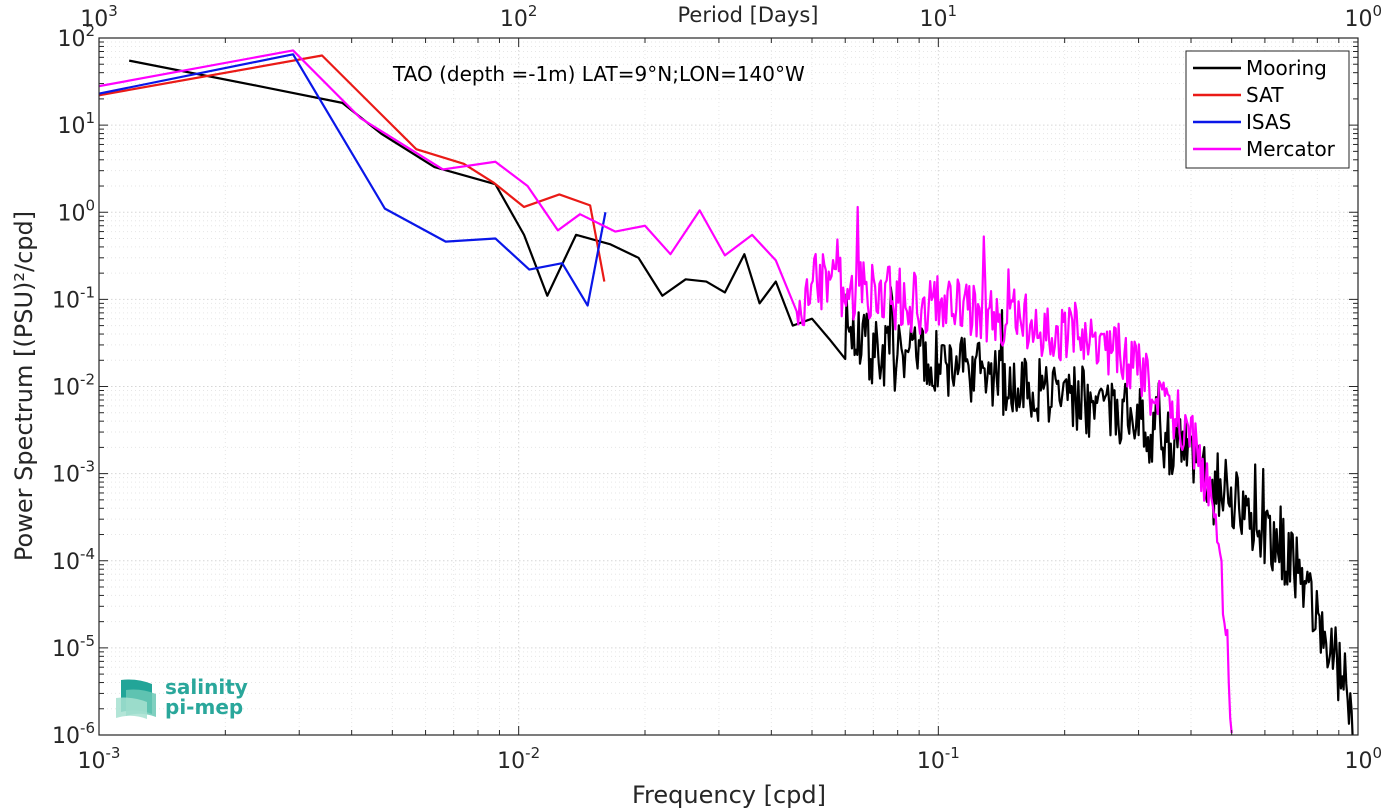  Describe the element at coordinates (73, 298) in the screenshot. I see `y-tick-label: 10⁻¹` at that location.